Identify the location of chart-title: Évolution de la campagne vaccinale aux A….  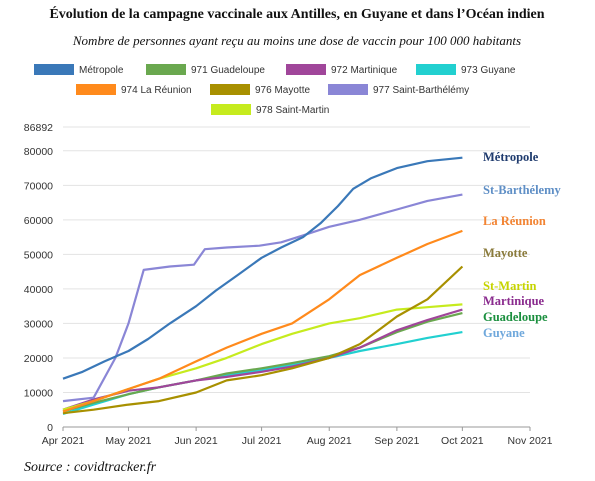
(296, 13).